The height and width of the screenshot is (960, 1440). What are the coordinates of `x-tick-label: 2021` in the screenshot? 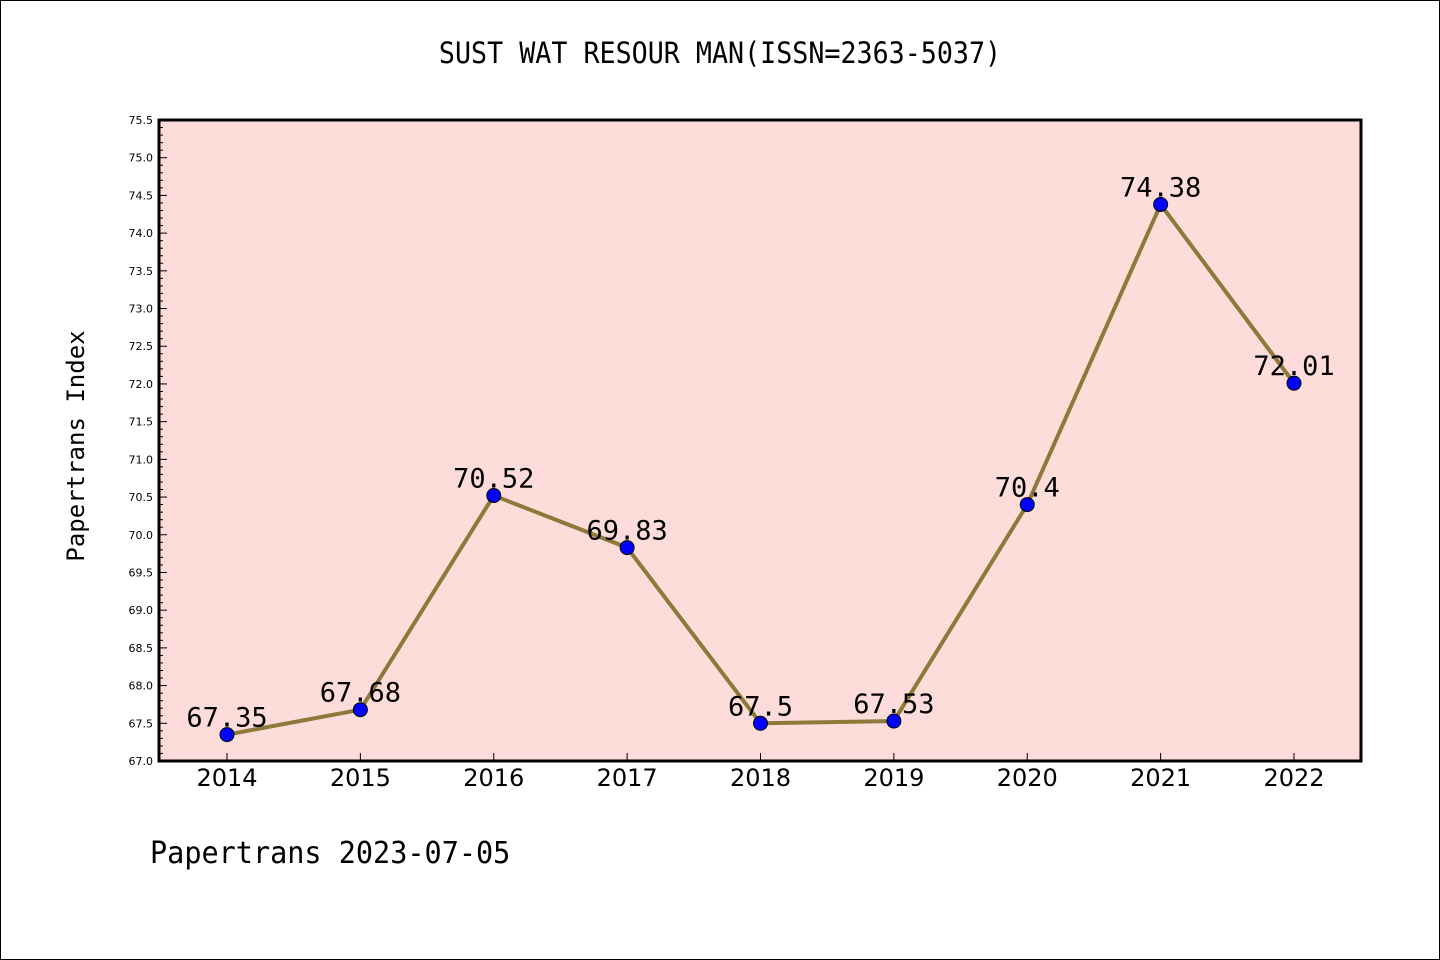 It's located at (1160, 778).